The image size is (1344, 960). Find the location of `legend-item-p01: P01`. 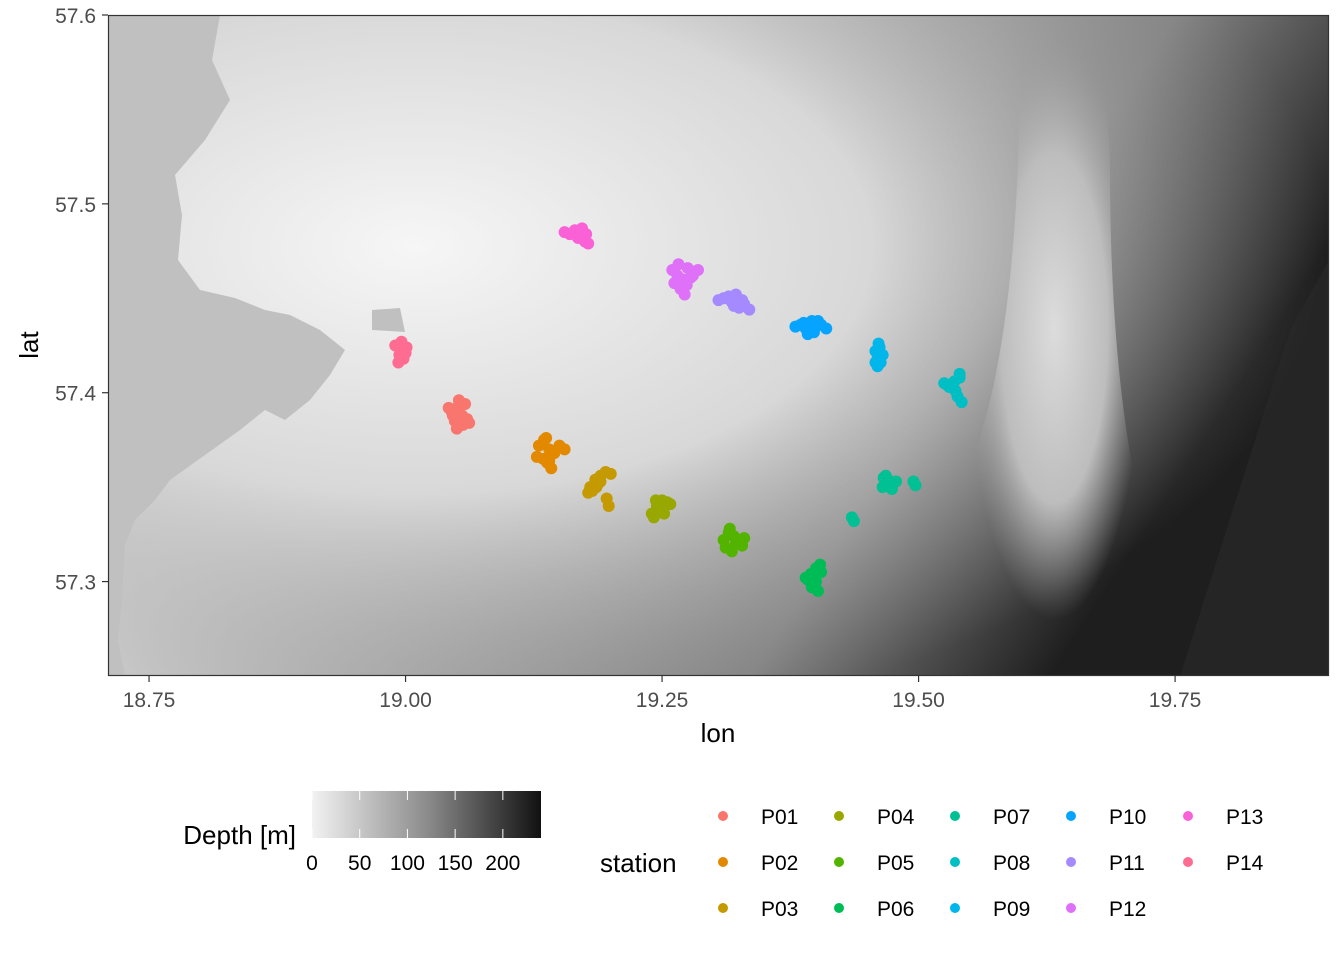

legend-item-p01: P01 is located at coordinates (758, 817).